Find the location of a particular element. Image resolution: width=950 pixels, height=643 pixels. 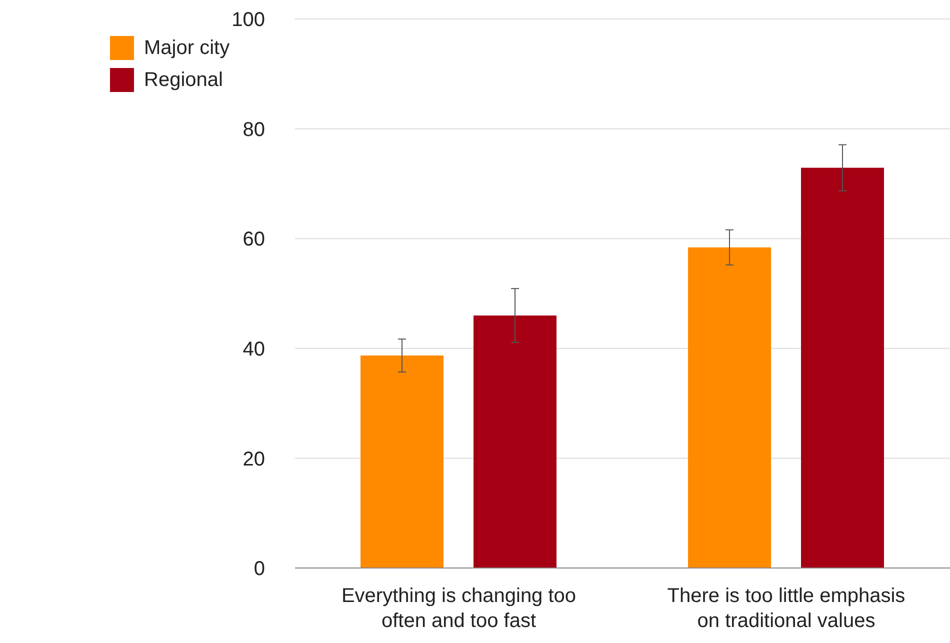

x-tick-label: Everything is changing too often and too fast is located at coordinates (458, 608).